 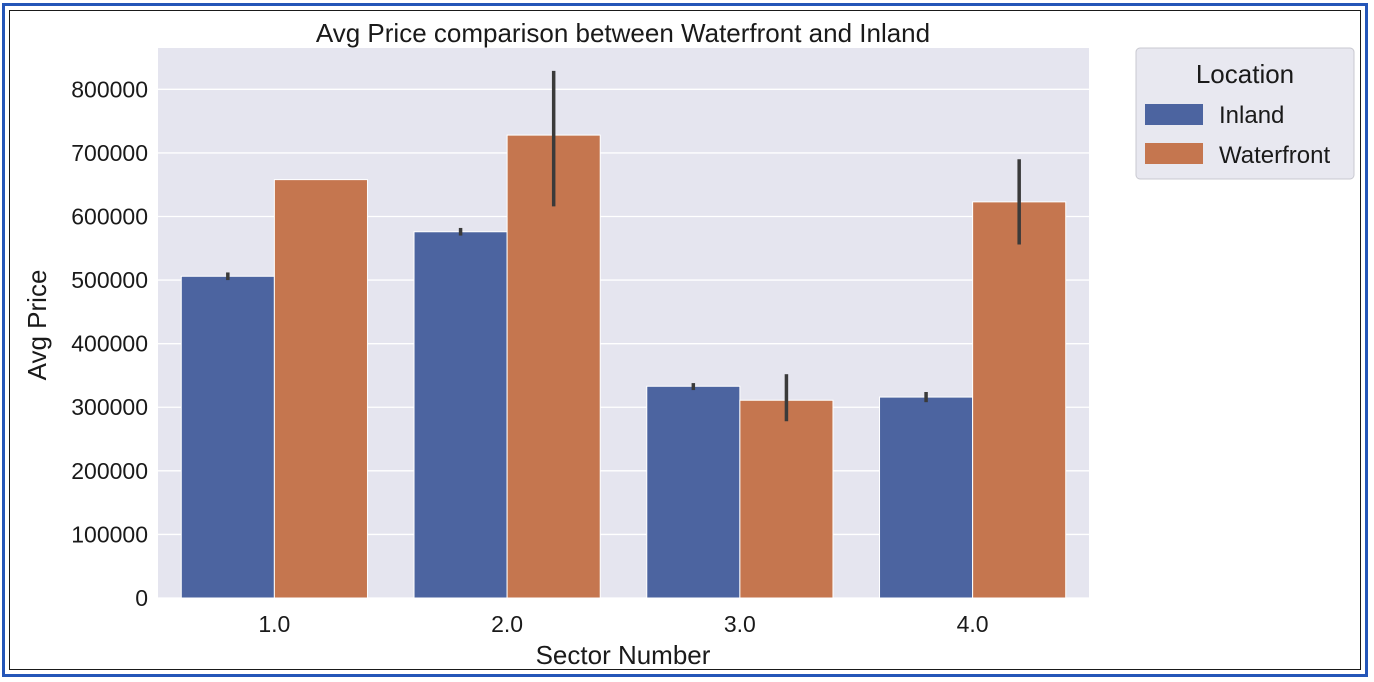 I want to click on x-tick-label: 3.0, so click(x=740, y=624).